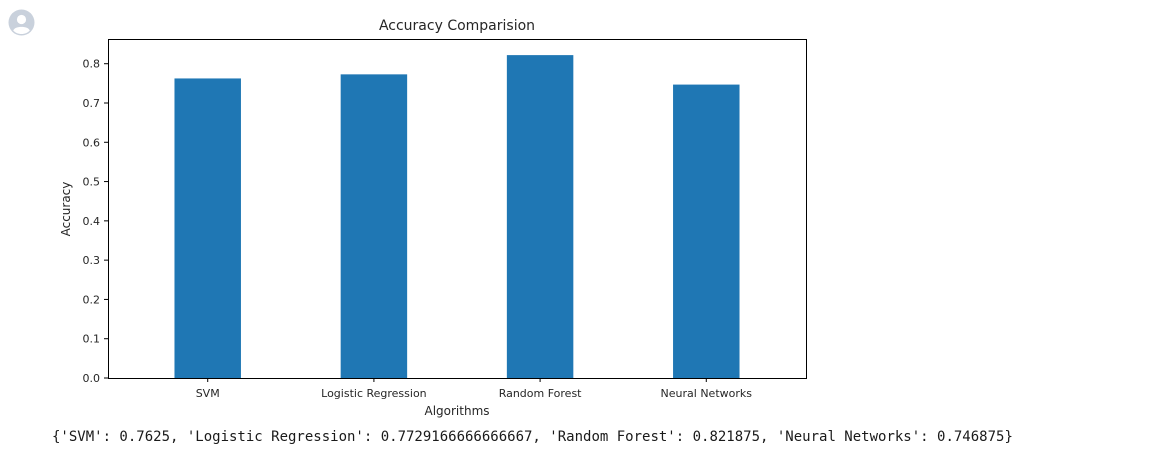 The height and width of the screenshot is (467, 1163). What do you see at coordinates (92, 103) in the screenshot?
I see `y-tick-label: 0.7` at bounding box center [92, 103].